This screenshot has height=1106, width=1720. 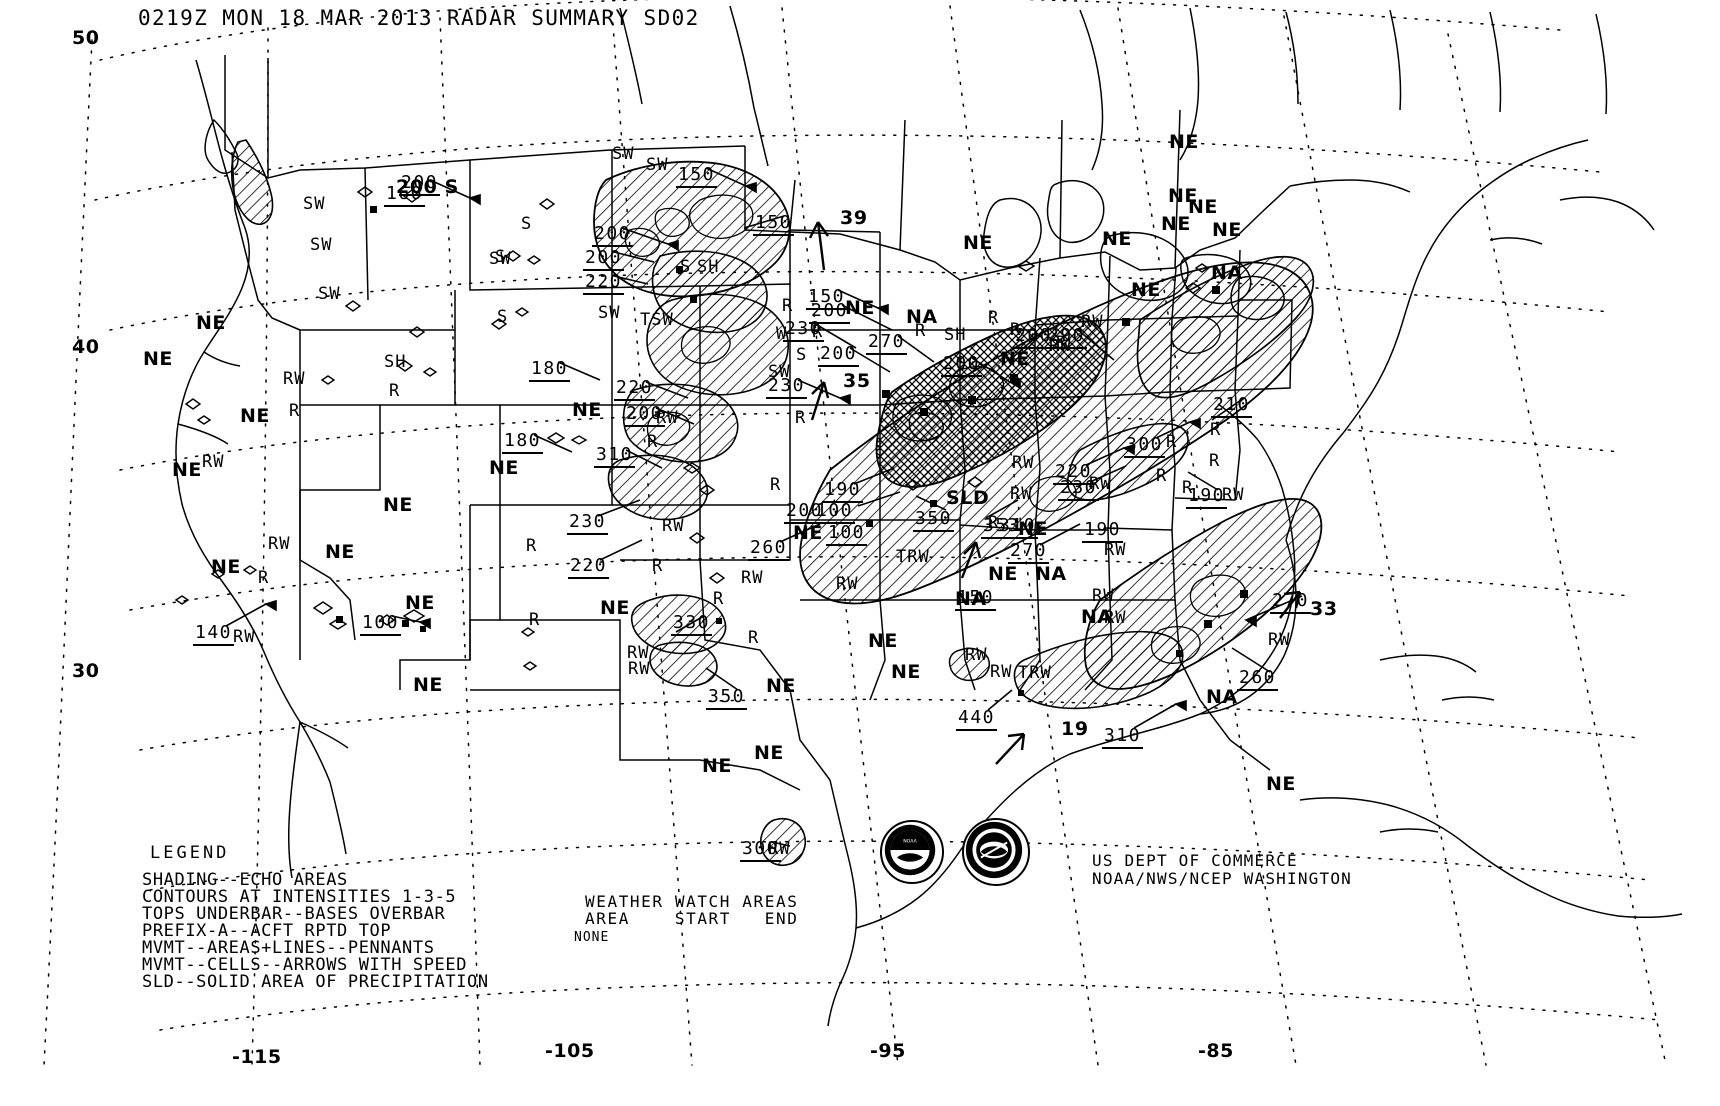 I want to click on precip-type-label-51: RW, so click(x=1115, y=550).